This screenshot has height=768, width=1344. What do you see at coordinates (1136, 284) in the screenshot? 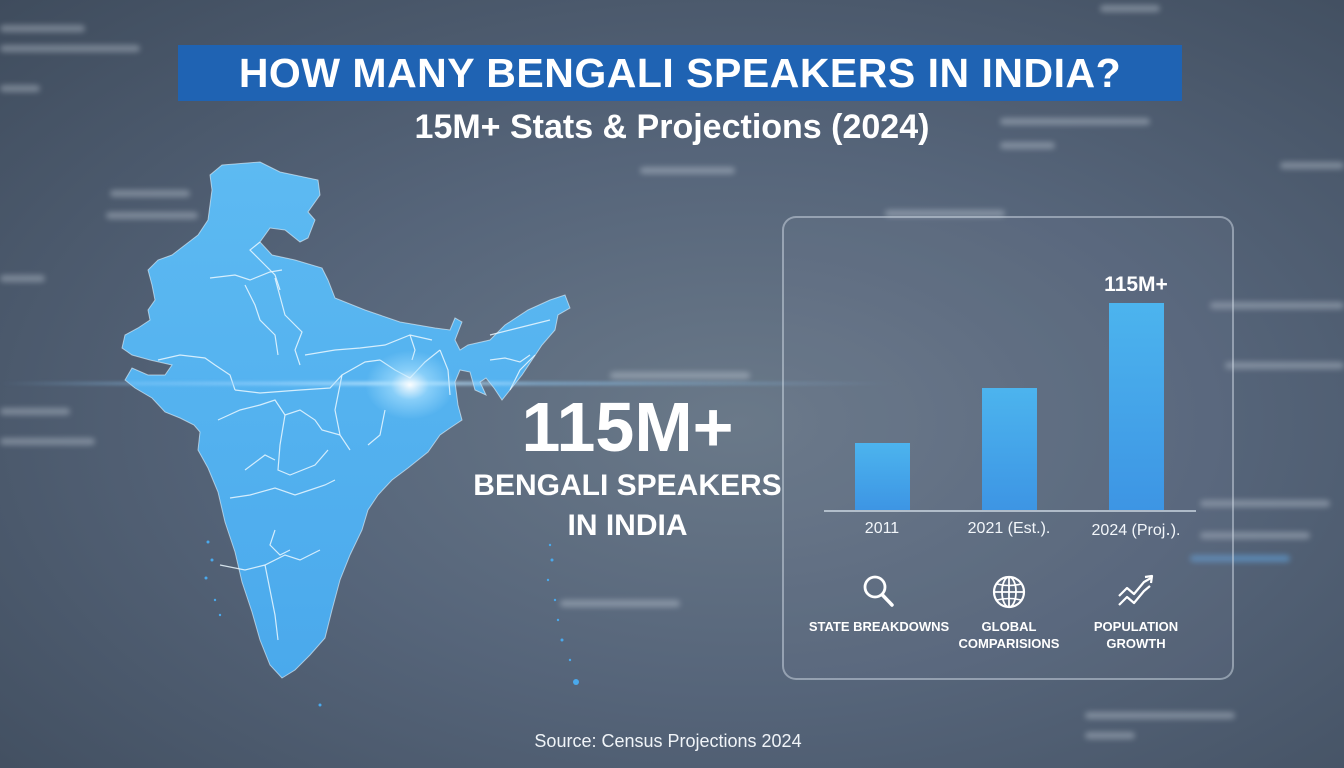
I see `bar-value-2024: 115M+` at bounding box center [1136, 284].